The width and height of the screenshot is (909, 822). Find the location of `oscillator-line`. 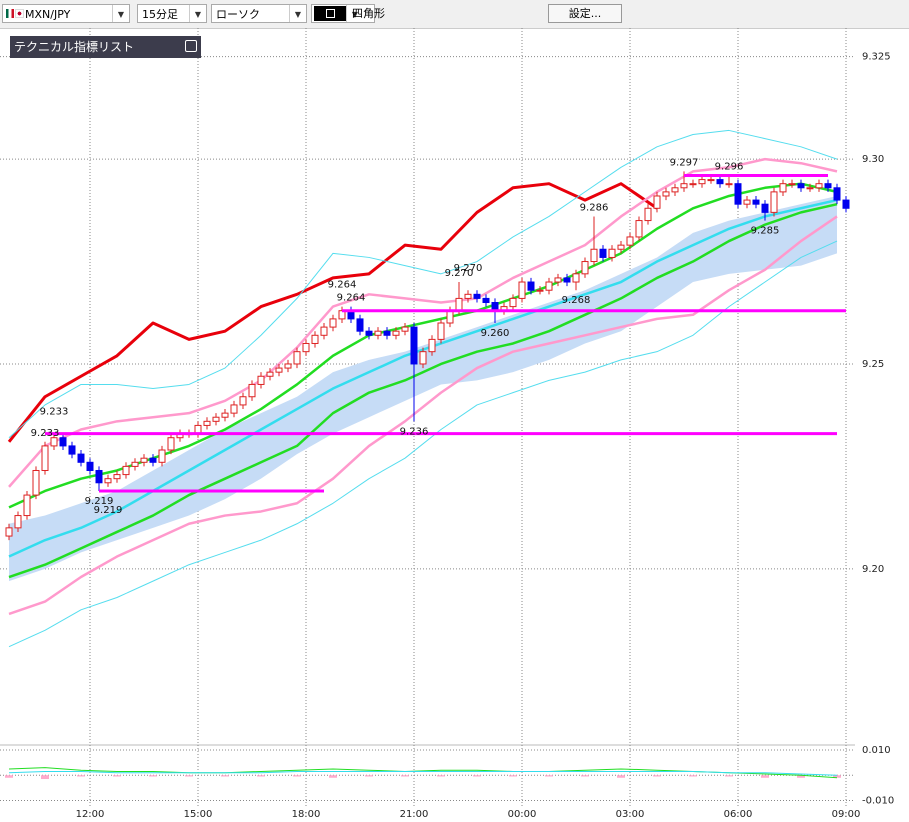

oscillator-line is located at coordinates (423, 773).